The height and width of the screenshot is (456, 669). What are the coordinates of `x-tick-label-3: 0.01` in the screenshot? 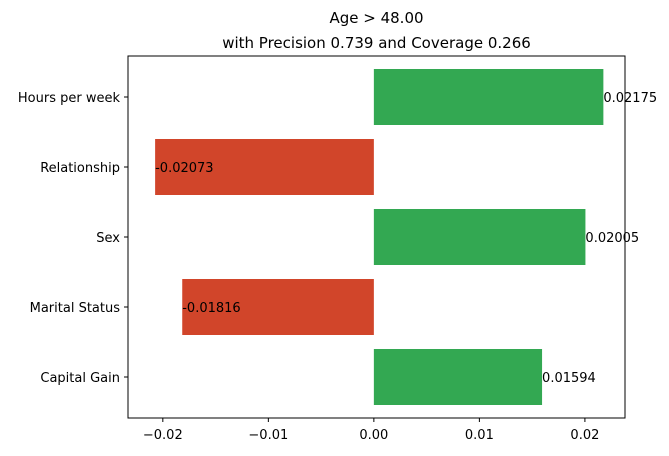 It's located at (479, 435).